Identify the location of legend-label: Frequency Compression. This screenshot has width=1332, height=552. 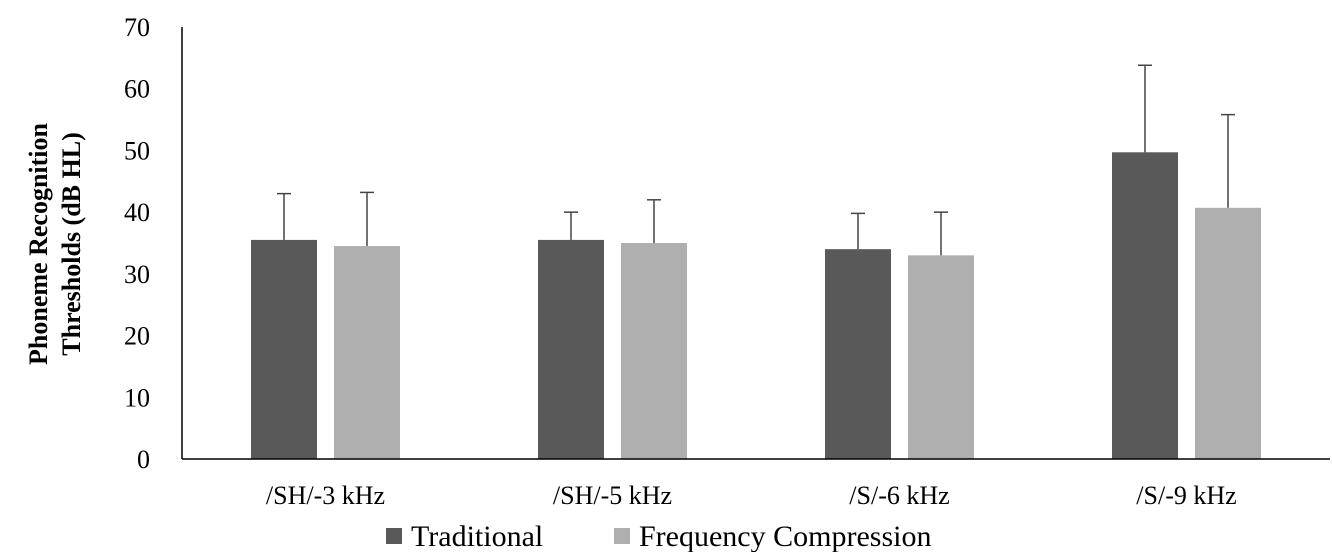
(785, 536).